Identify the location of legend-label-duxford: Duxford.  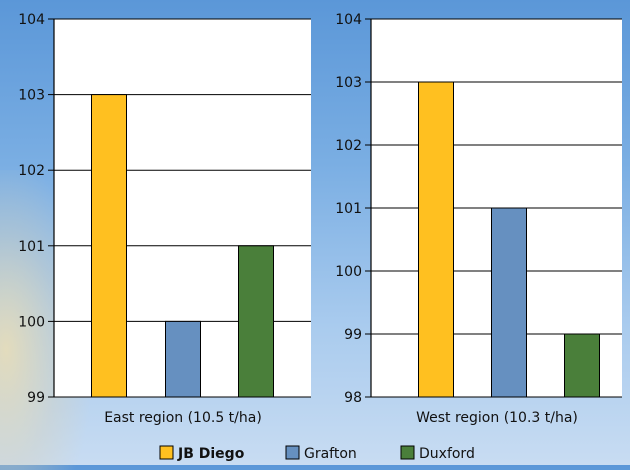
(447, 454).